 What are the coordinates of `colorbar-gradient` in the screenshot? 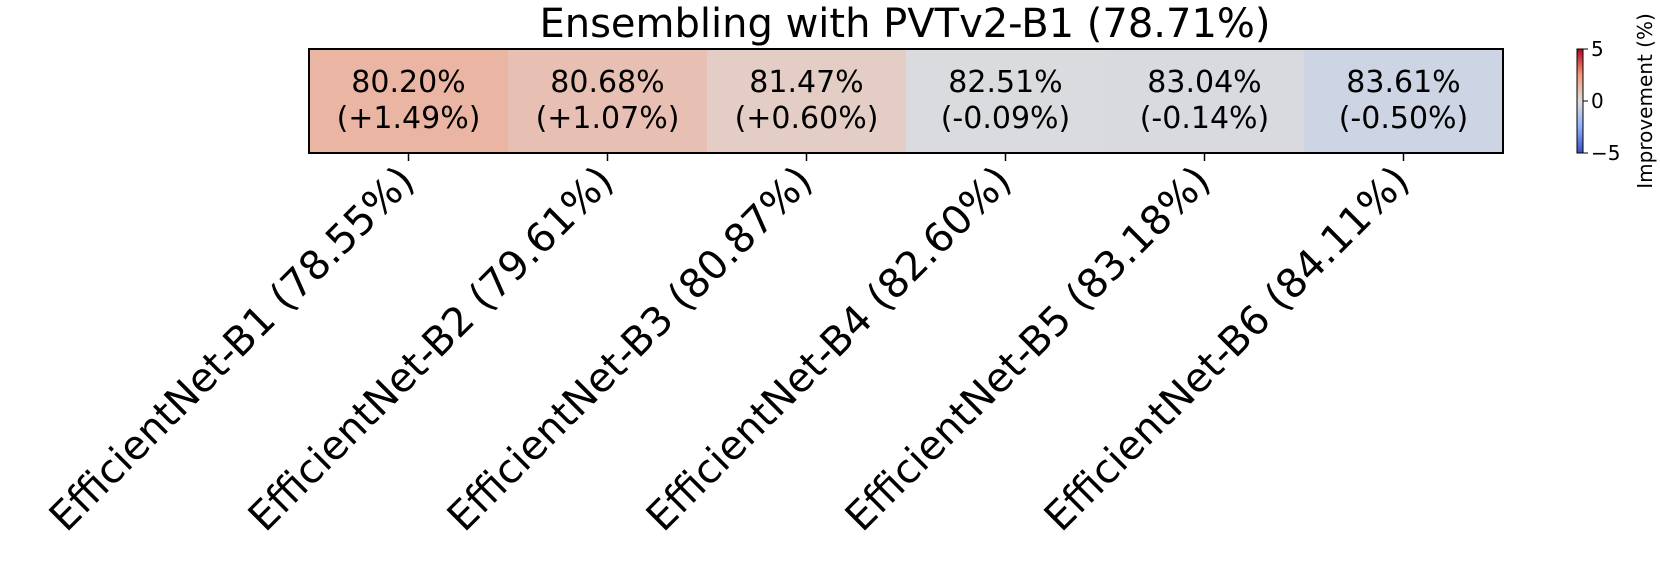 It's located at (1580, 101).